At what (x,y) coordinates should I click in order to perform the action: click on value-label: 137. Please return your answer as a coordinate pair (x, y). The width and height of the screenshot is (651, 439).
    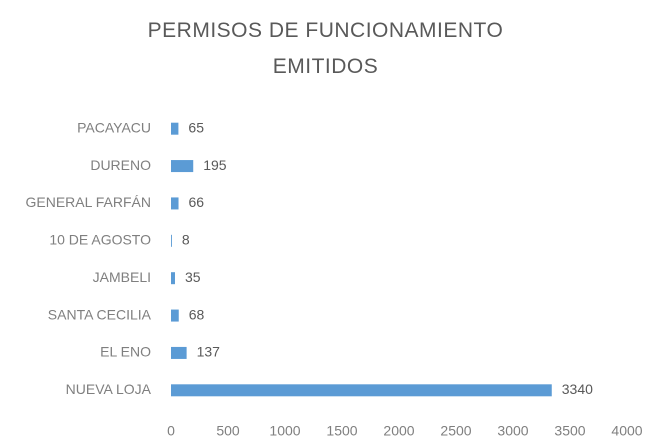
    Looking at the image, I should click on (209, 352).